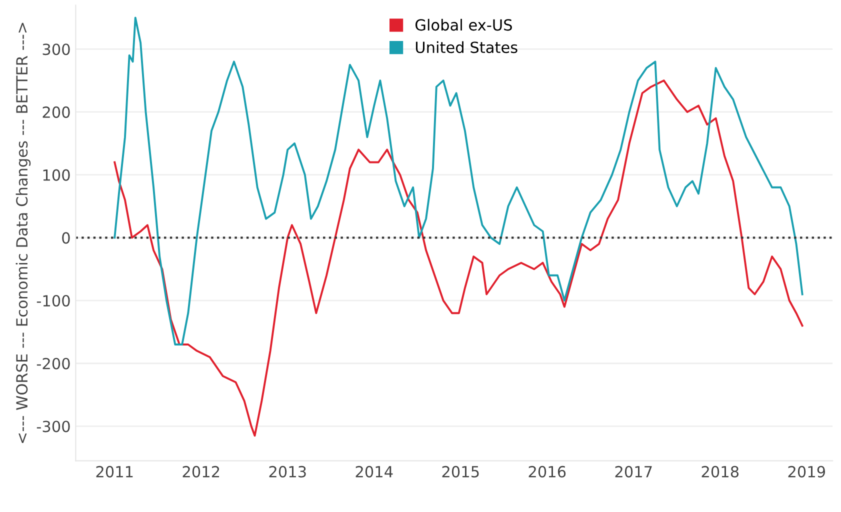  I want to click on legend-label: Global ex-US, so click(463, 24).